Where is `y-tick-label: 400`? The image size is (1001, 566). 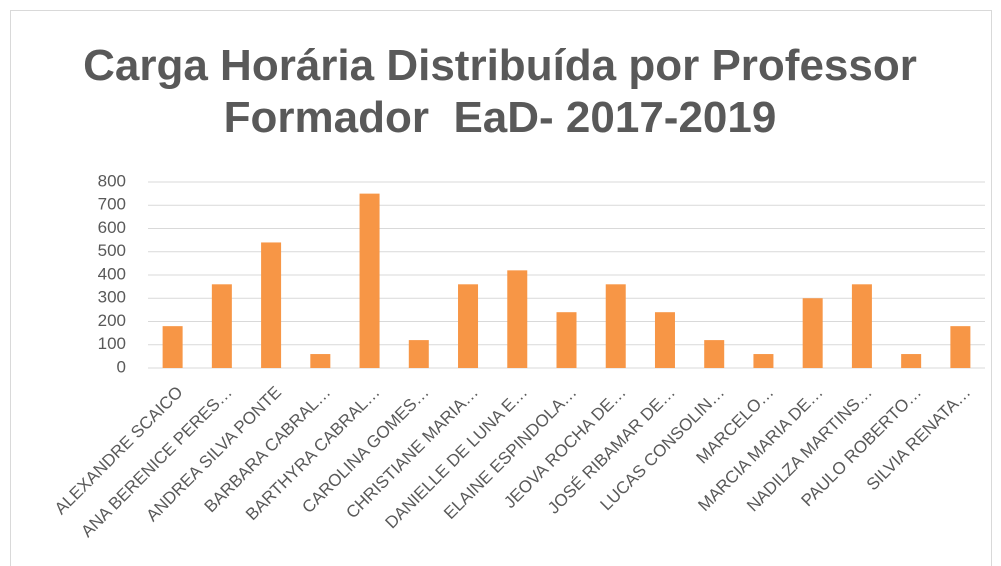 y-tick-label: 400 is located at coordinates (112, 273).